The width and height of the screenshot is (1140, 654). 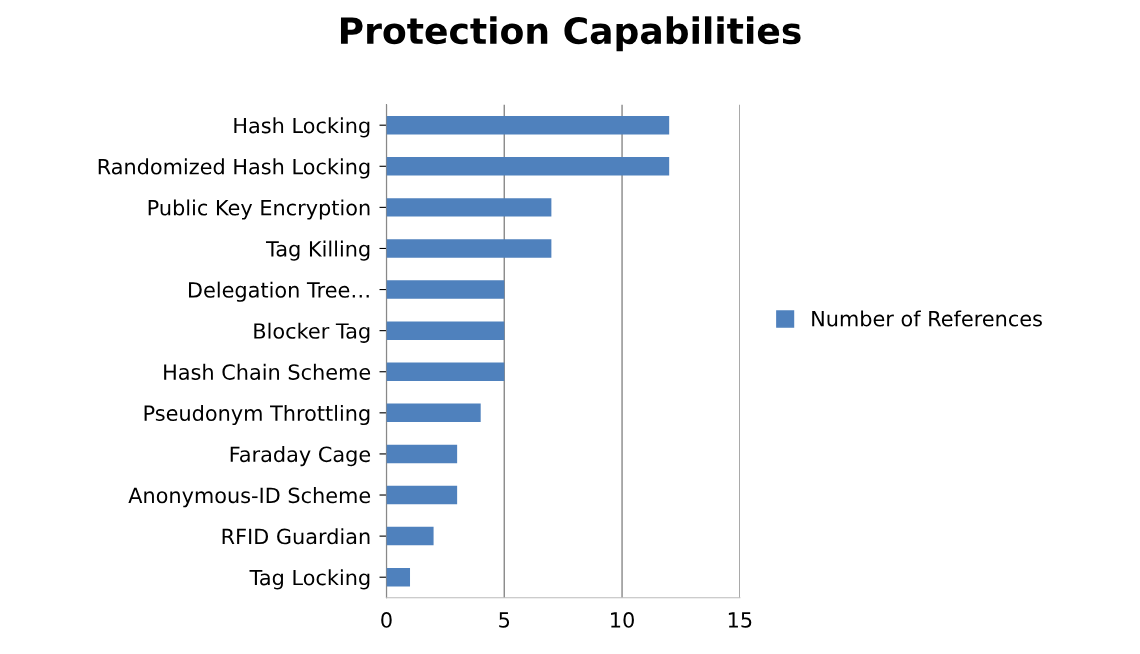 I want to click on x-tick-label: 10, so click(x=622, y=620).